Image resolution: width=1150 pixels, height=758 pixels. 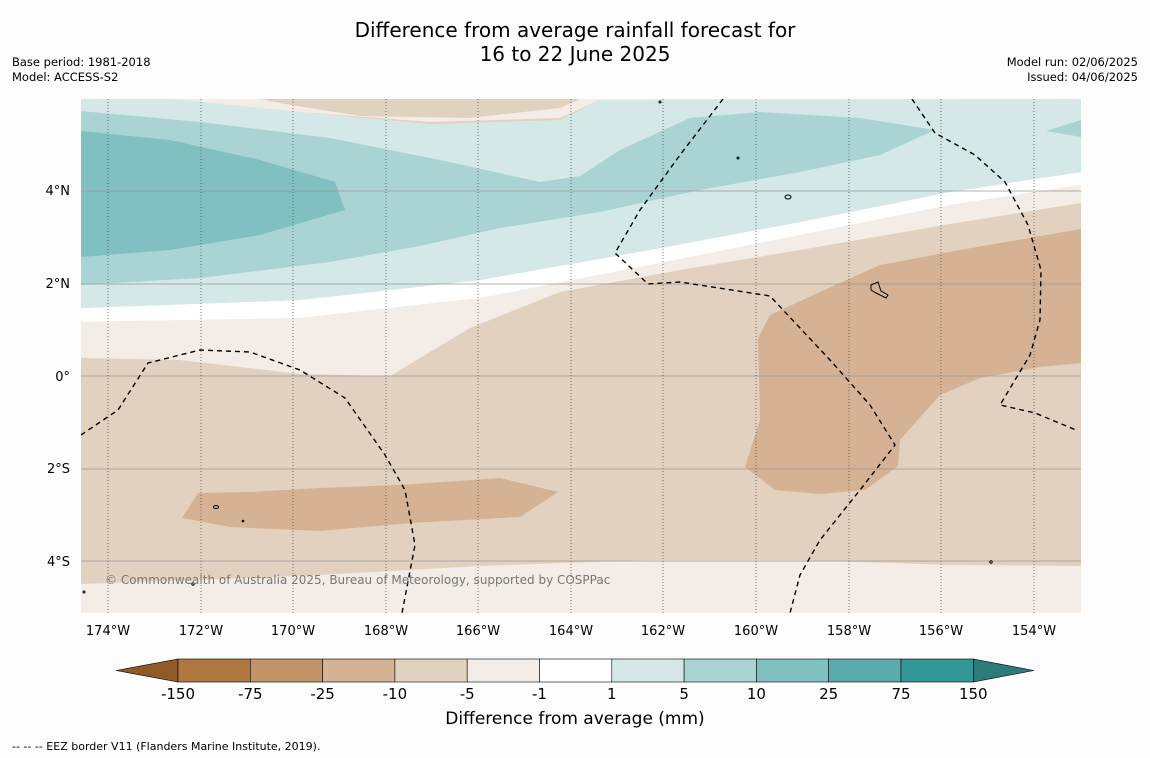 I want to click on model-run: Model run: 02/06/2025, so click(x=1072, y=62).